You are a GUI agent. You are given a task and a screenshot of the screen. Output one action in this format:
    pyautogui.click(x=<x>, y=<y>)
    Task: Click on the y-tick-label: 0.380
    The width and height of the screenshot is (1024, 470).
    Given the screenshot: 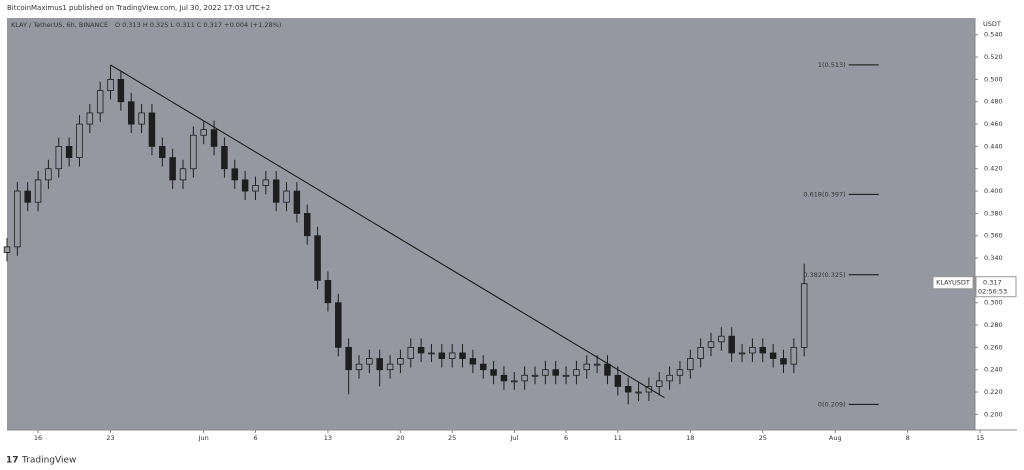 What is the action you would take?
    pyautogui.click(x=993, y=213)
    